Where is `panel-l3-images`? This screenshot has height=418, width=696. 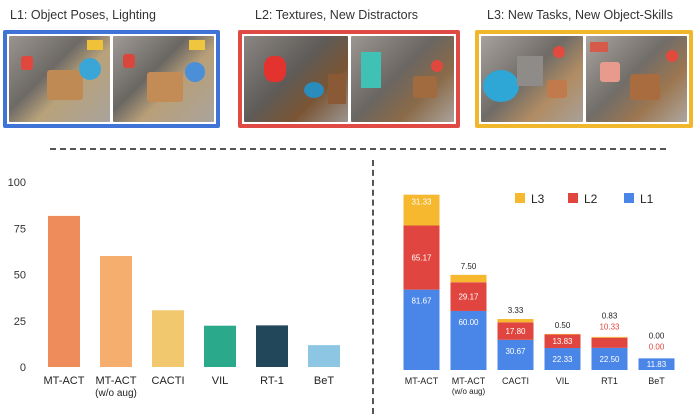
panel-l3-images is located at coordinates (584, 79).